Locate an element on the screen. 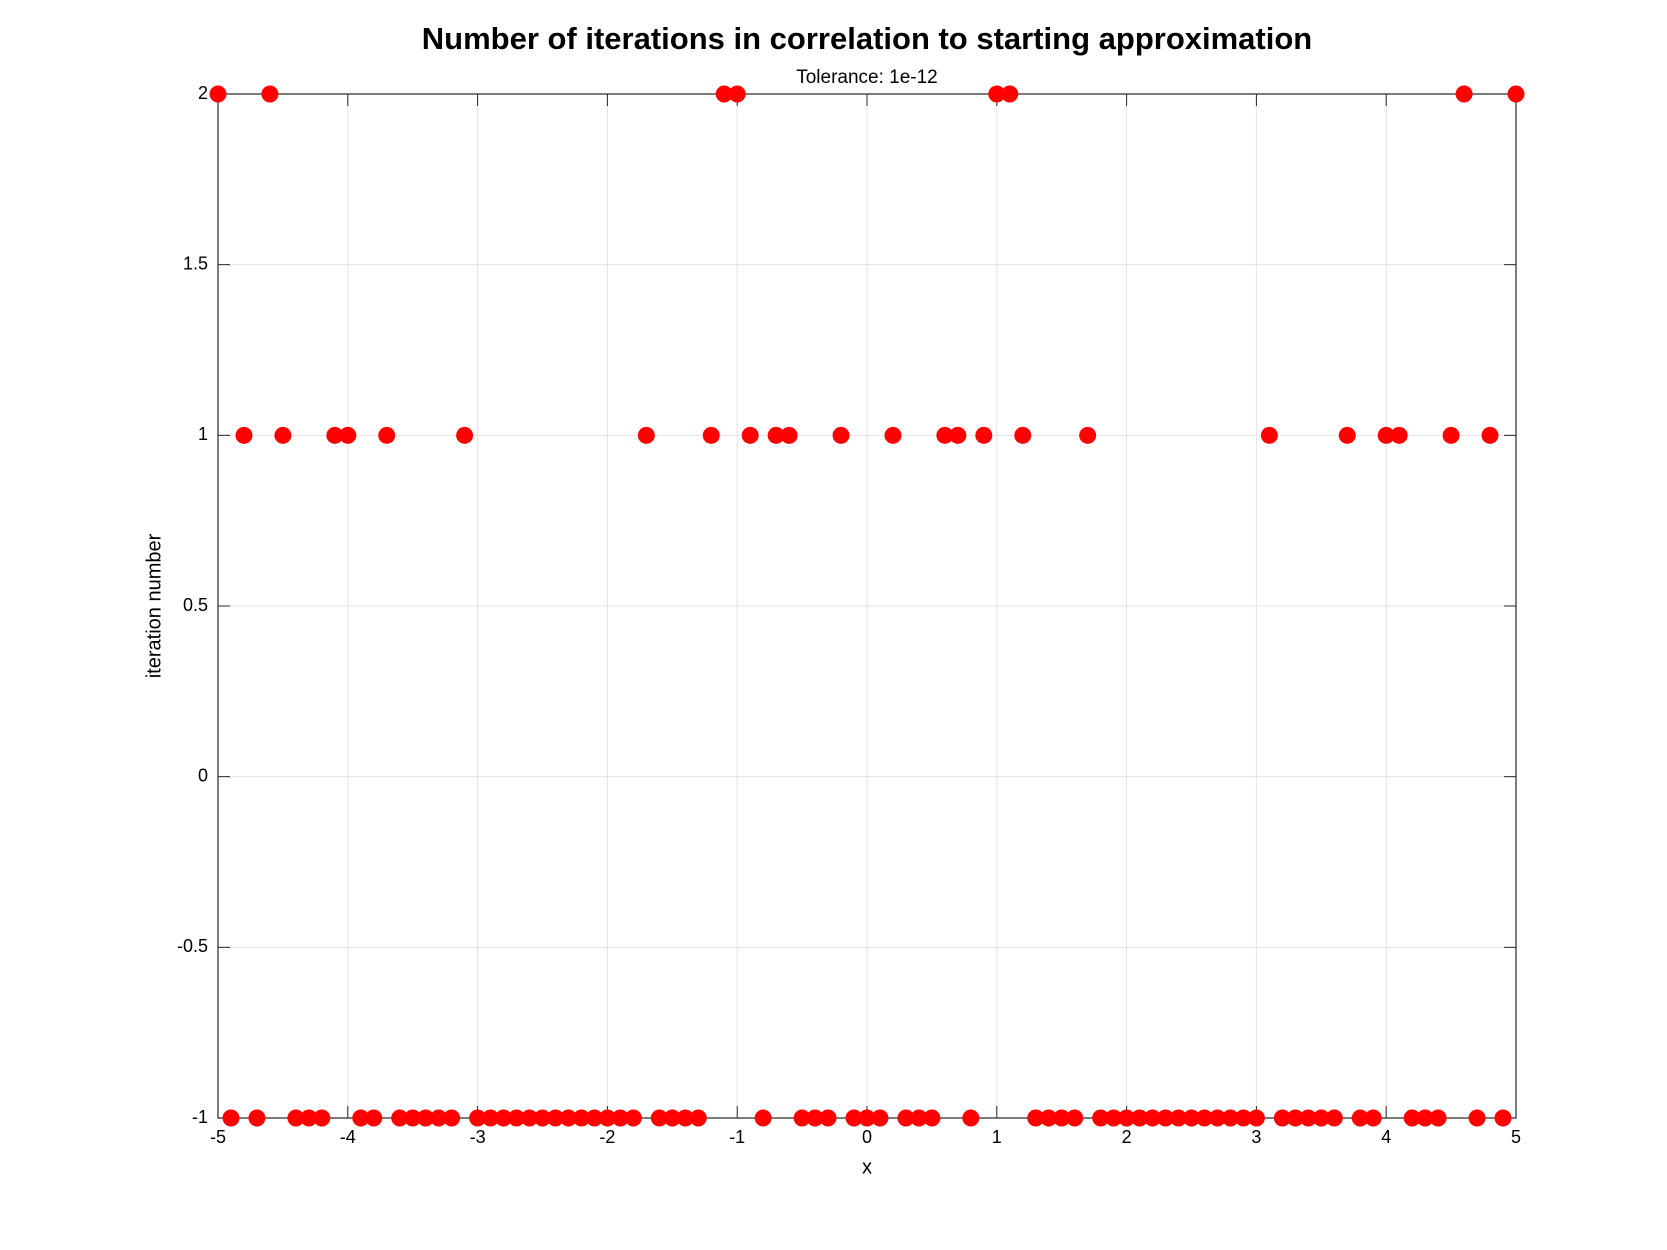 The image size is (1667, 1250). y-tick-label: 1.5 is located at coordinates (195, 263).